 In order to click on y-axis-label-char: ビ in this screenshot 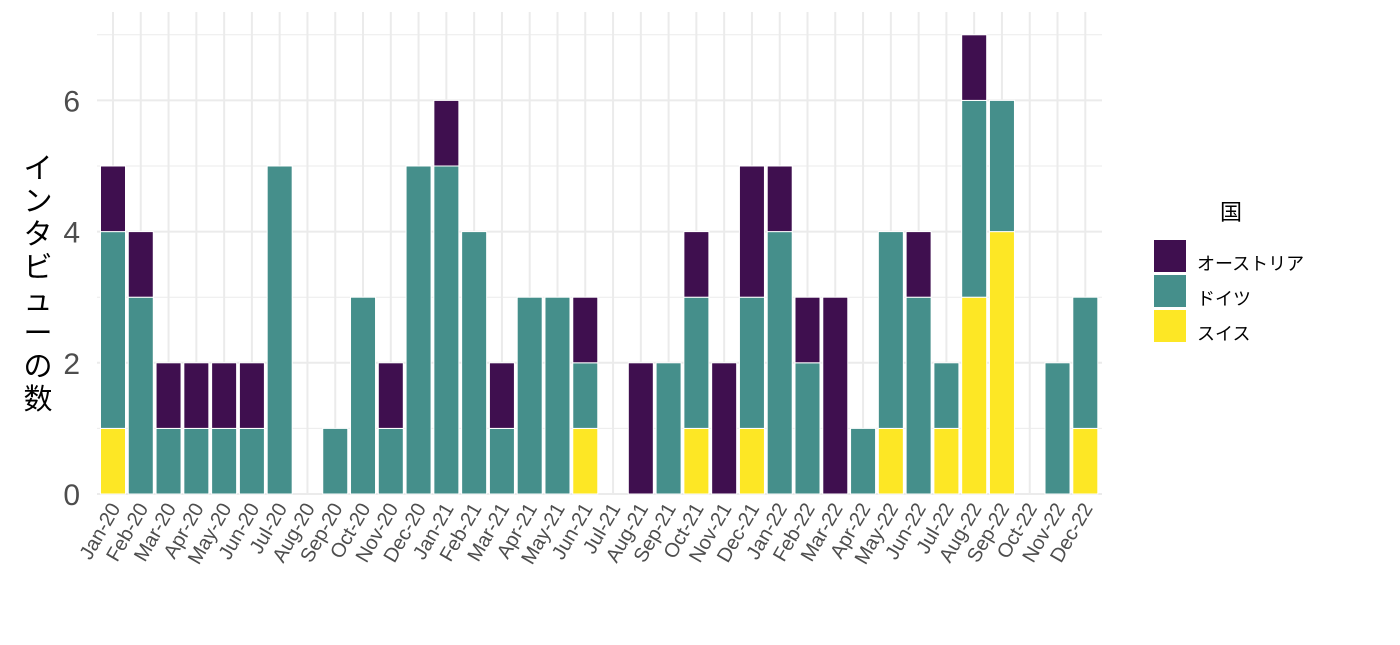, I will do `click(37, 267)`.